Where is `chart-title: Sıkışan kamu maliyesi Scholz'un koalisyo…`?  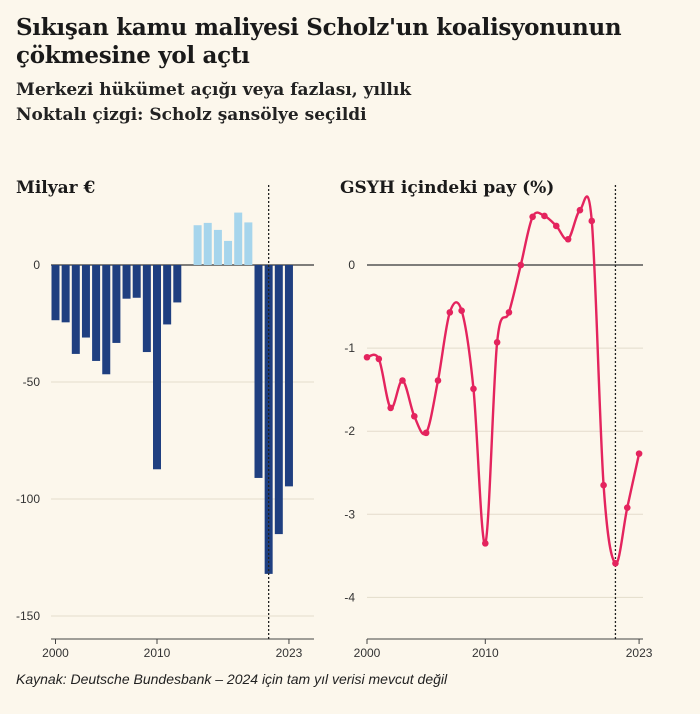 chart-title: Sıkışan kamu maliyesi Scholz'un koalisyo… is located at coordinates (319, 41).